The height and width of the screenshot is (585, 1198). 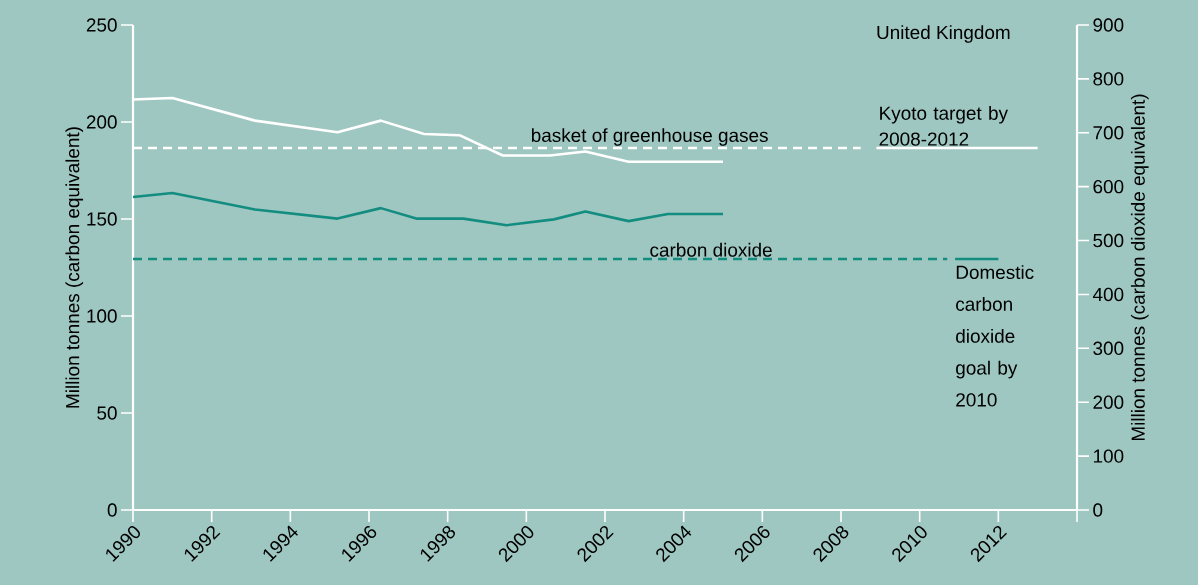 I want to click on y-tick-label: 0, so click(x=112, y=510).